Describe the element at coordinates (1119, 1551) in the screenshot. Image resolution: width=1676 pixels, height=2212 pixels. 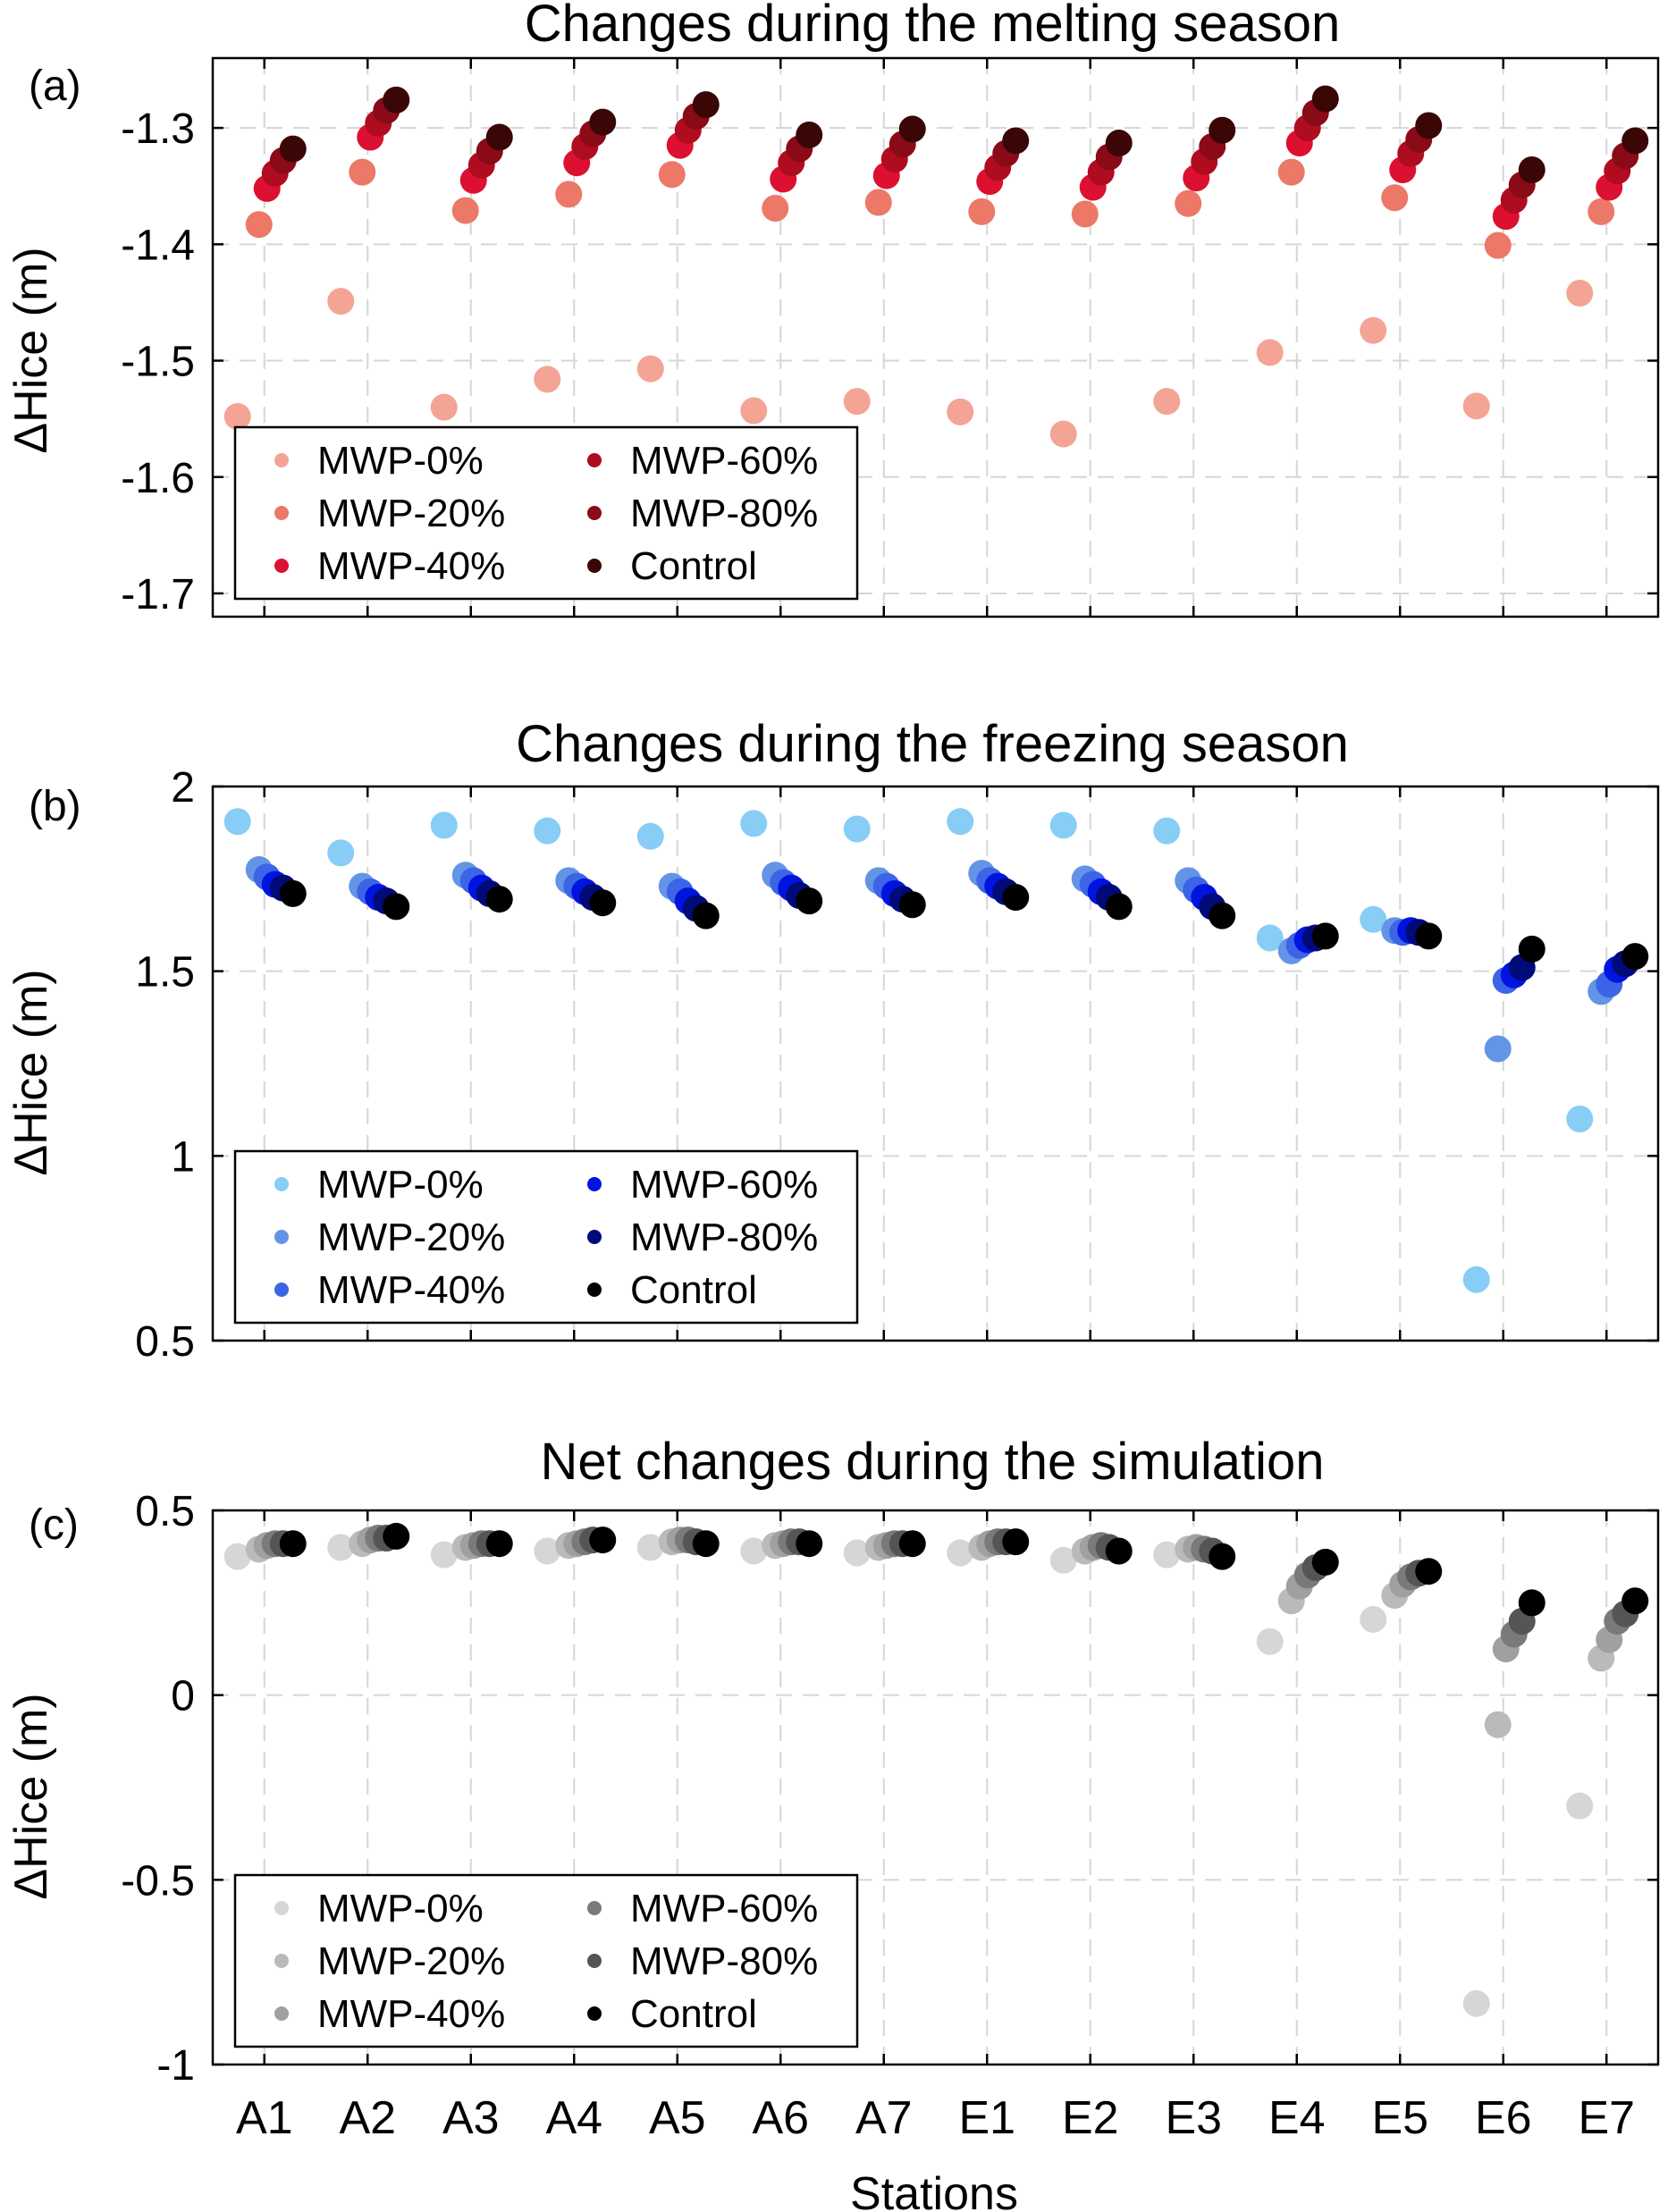
I see `point-c-s5-E2` at that location.